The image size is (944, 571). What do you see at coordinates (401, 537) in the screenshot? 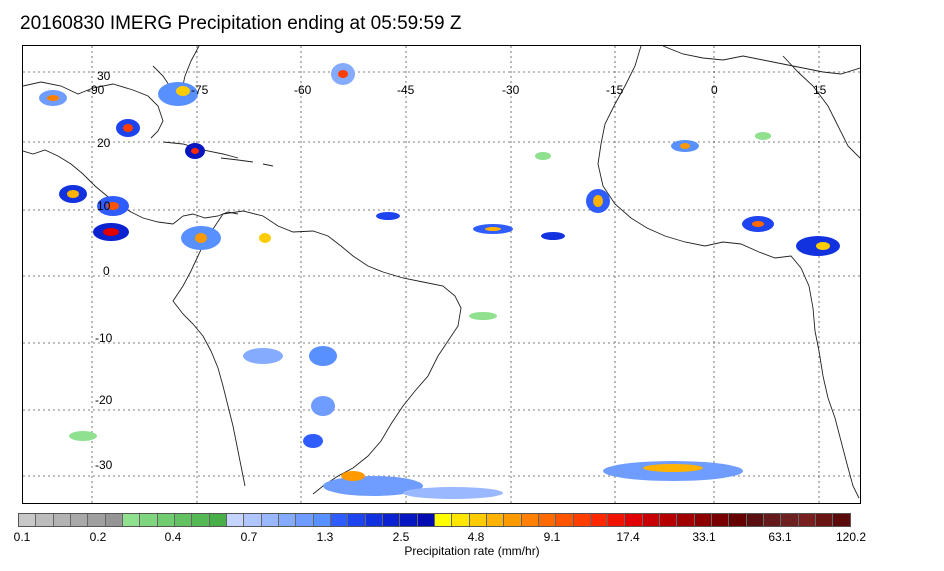
I see `colorbar-tick: 2.5` at bounding box center [401, 537].